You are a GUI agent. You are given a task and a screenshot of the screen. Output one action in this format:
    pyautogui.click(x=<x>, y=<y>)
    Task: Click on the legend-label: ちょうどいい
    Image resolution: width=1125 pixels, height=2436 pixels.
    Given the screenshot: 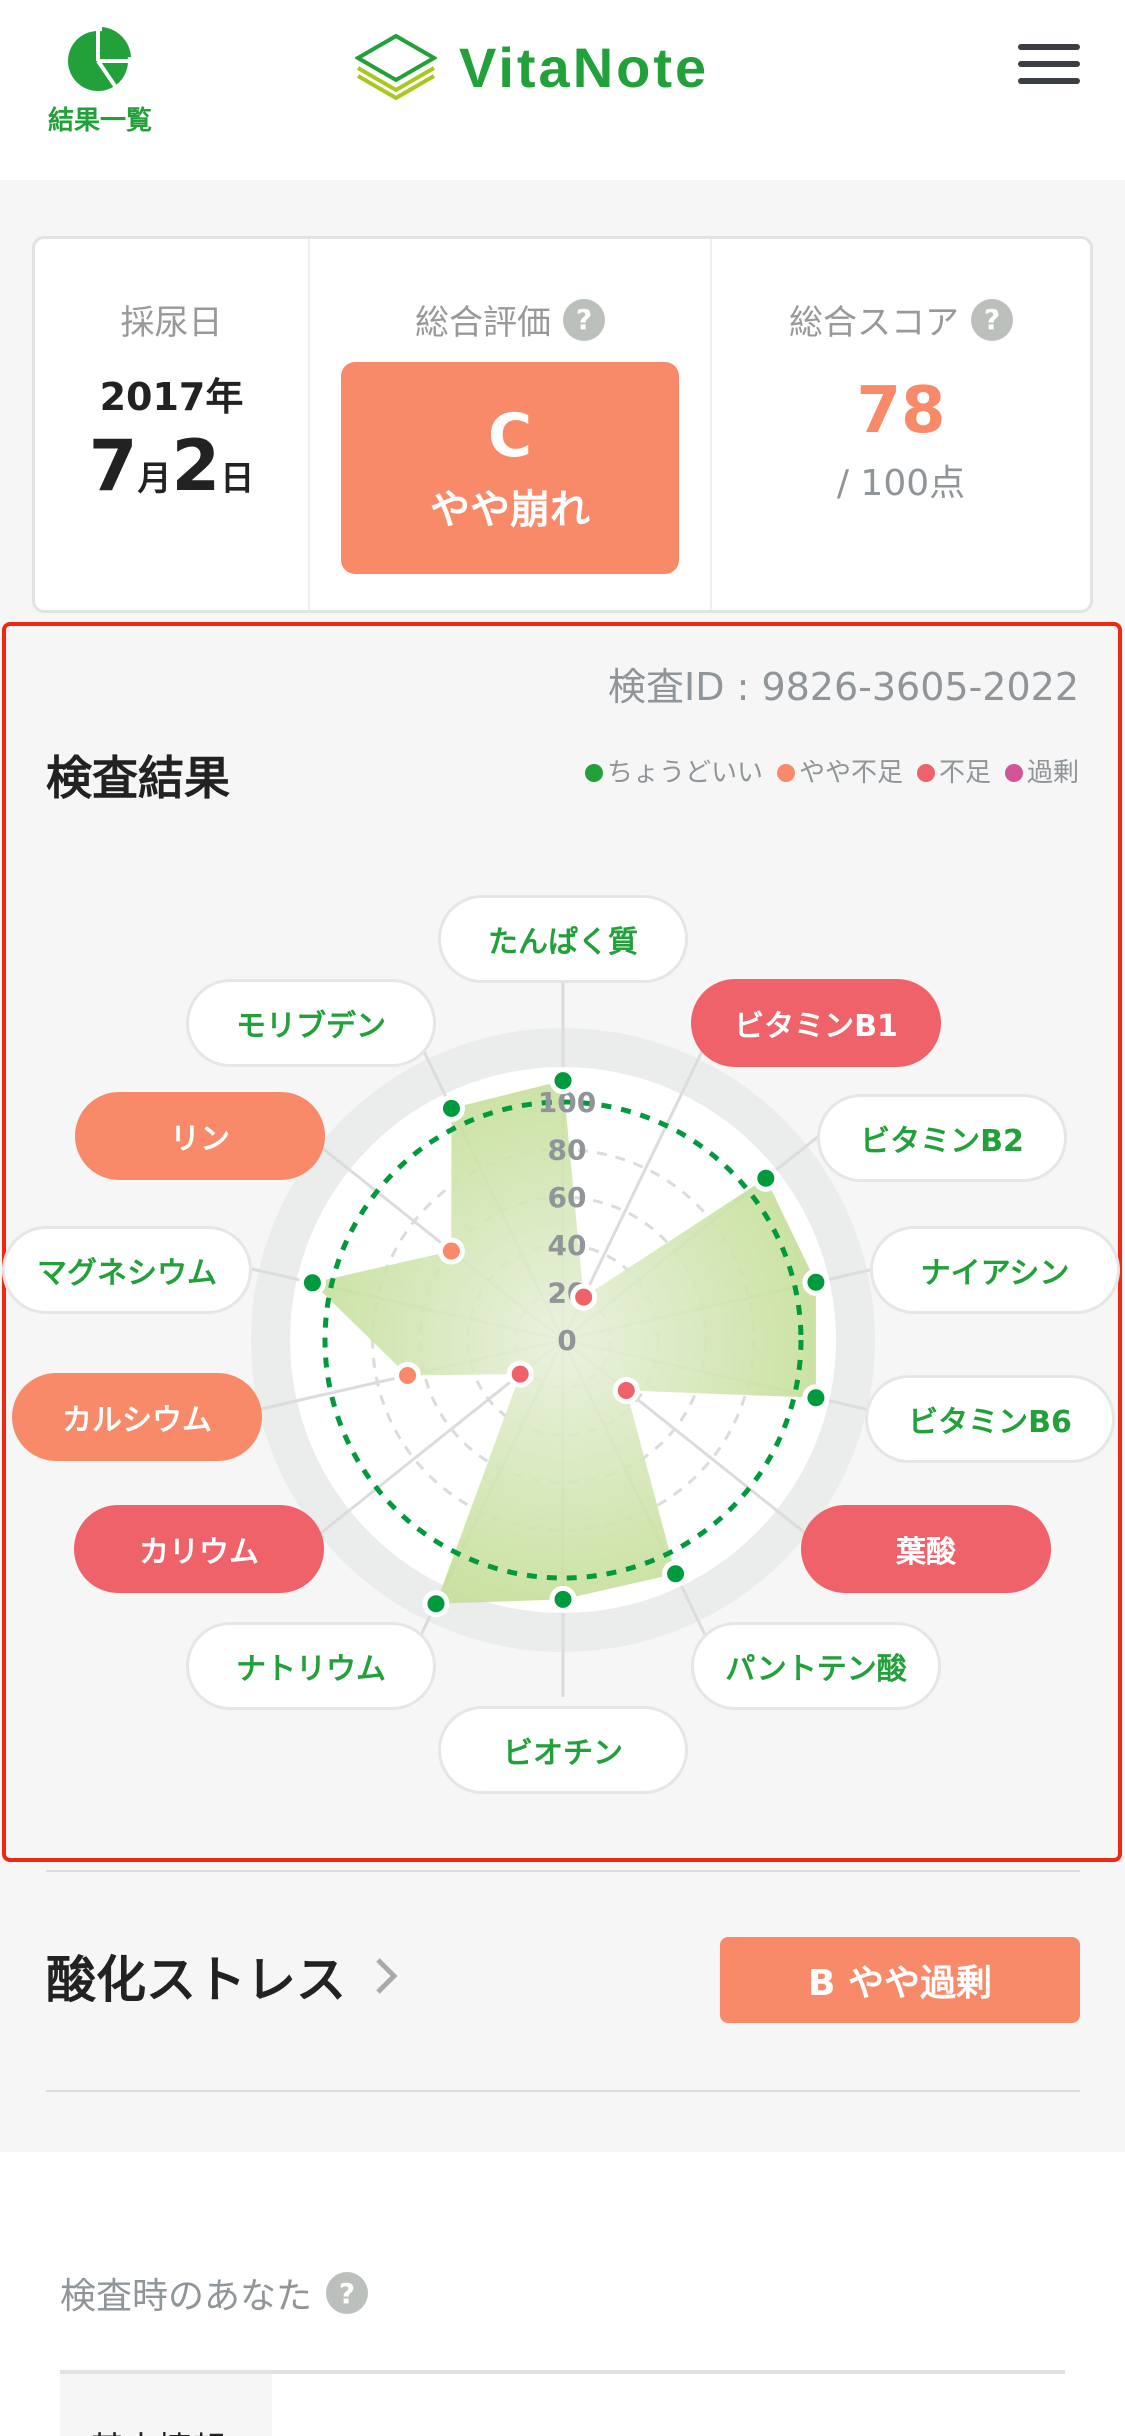 What is the action you would take?
    pyautogui.click(x=684, y=773)
    